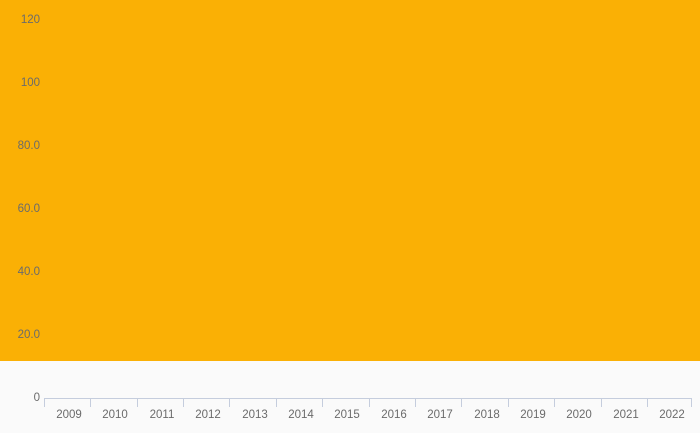  I want to click on x-axis-tick-label-2018: 2018, so click(487, 415).